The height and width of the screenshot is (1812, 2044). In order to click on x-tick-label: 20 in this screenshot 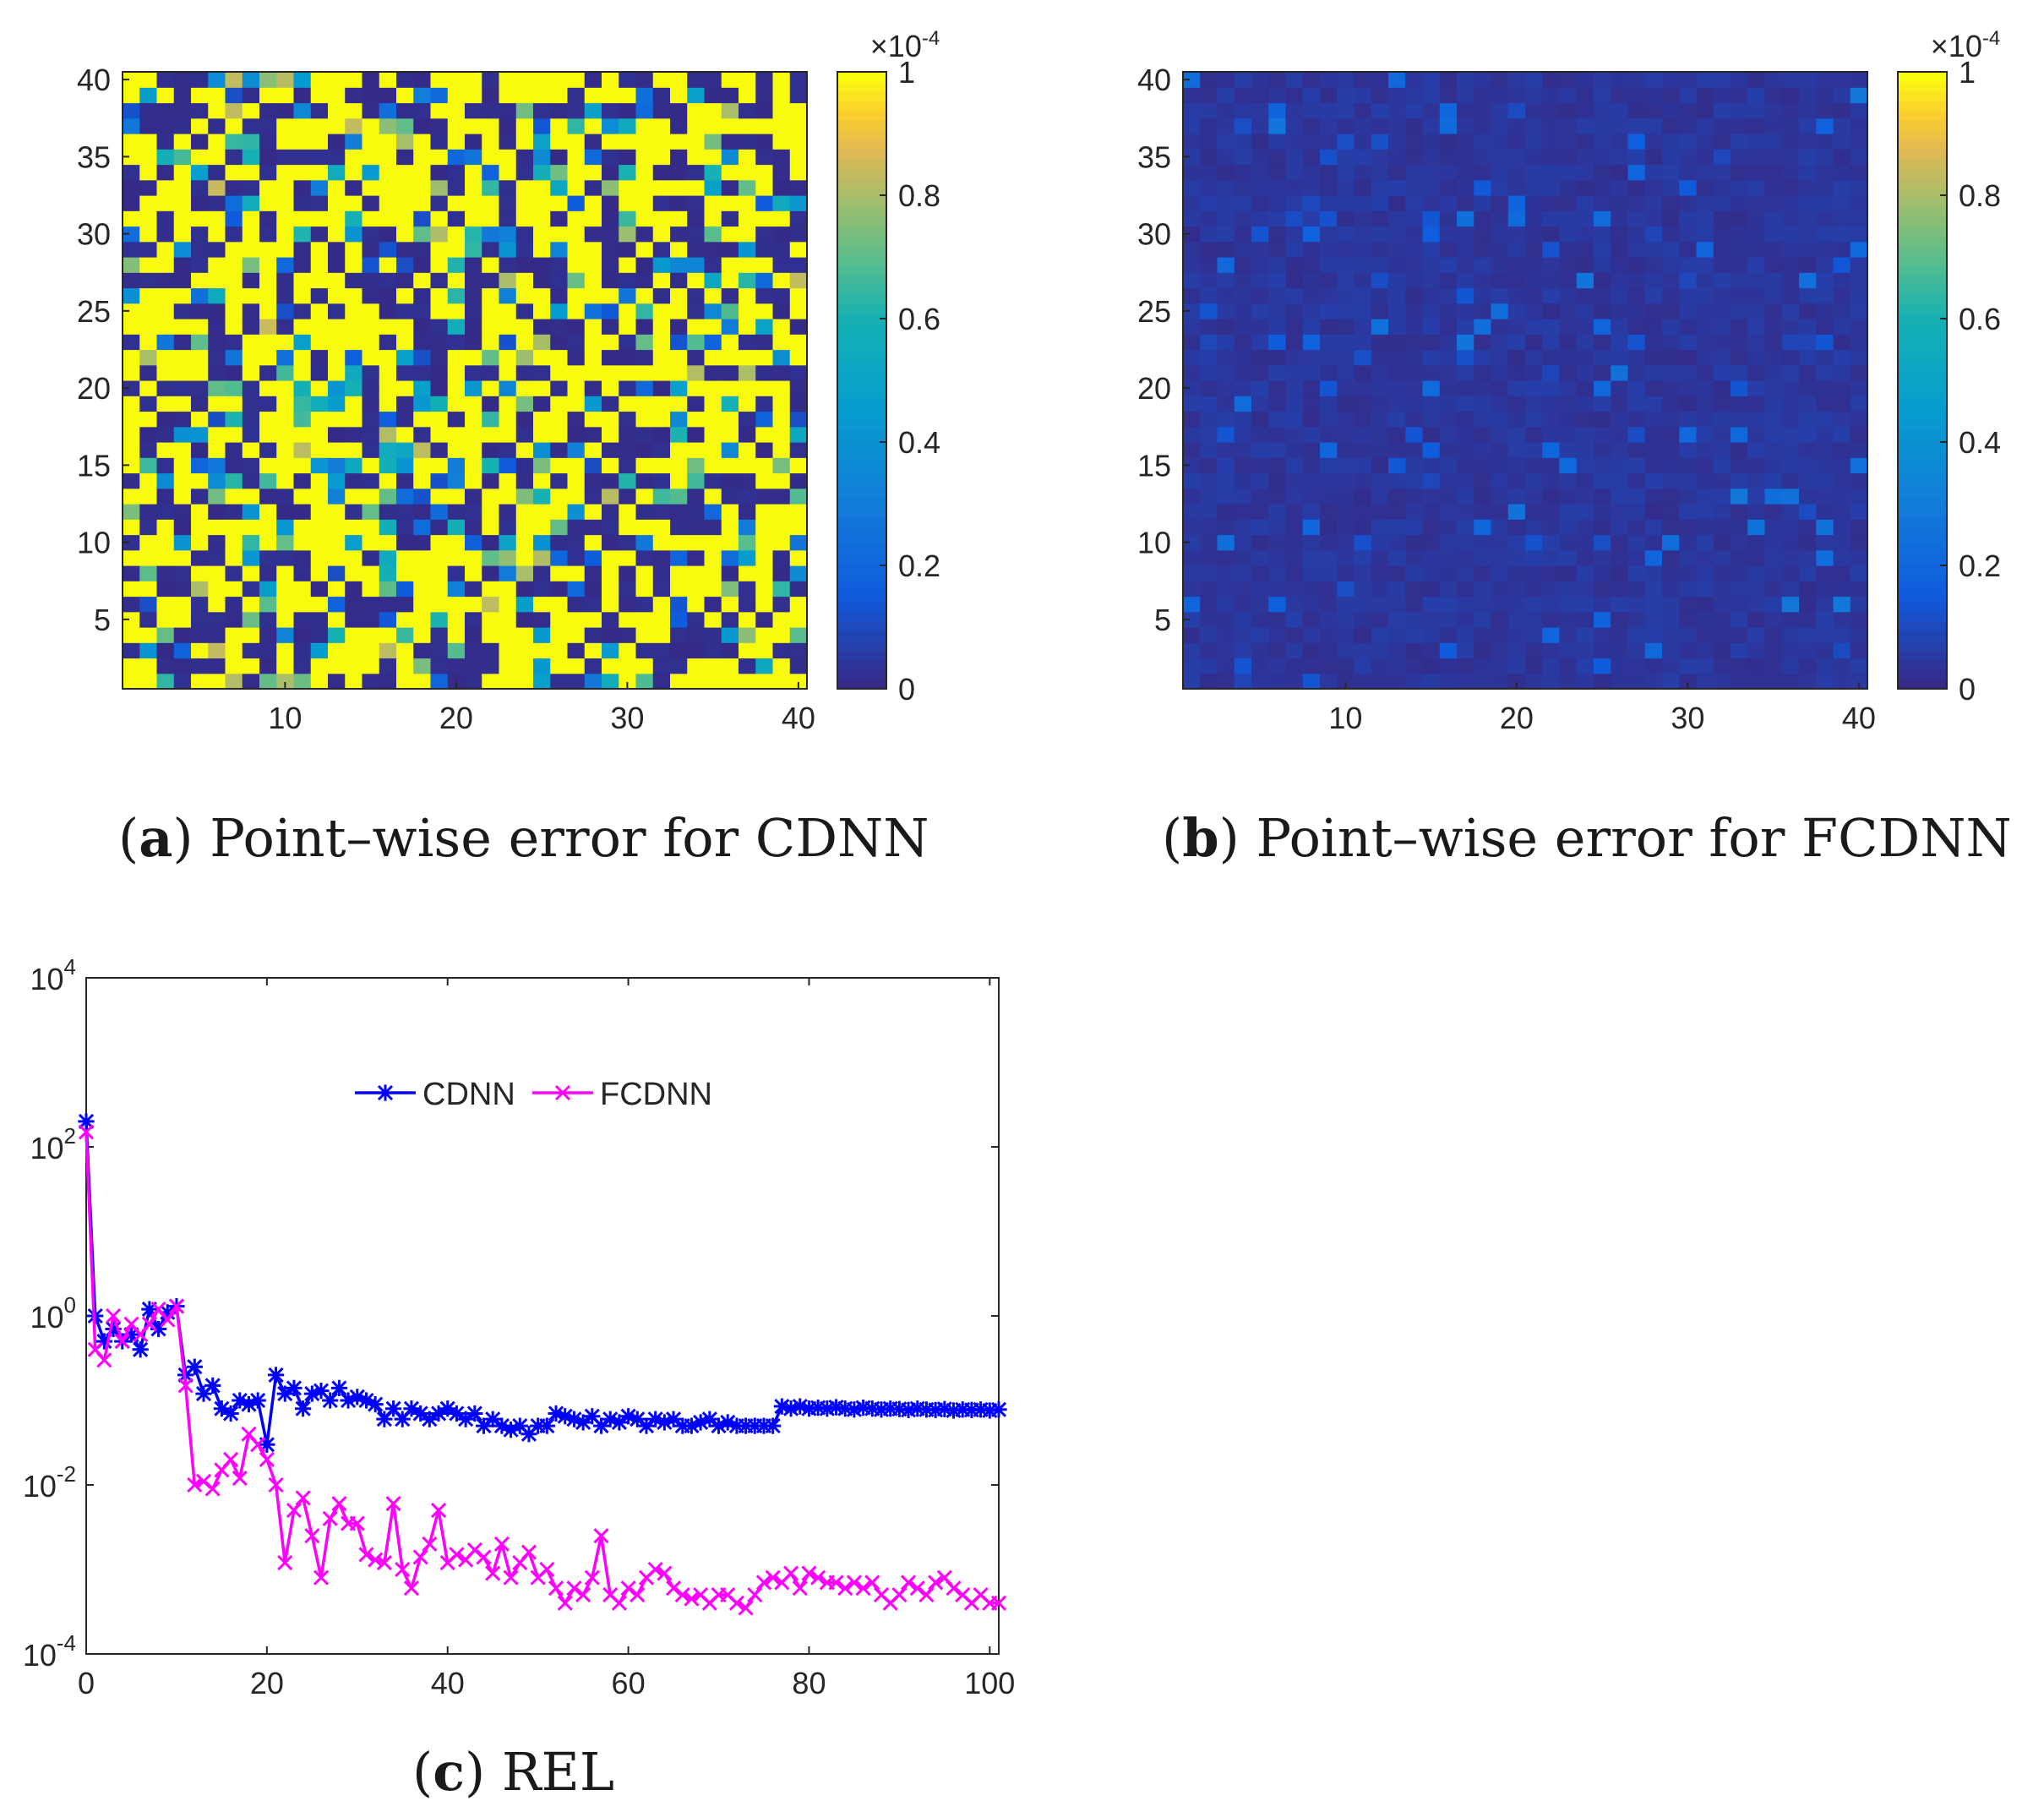, I will do `click(267, 1683)`.